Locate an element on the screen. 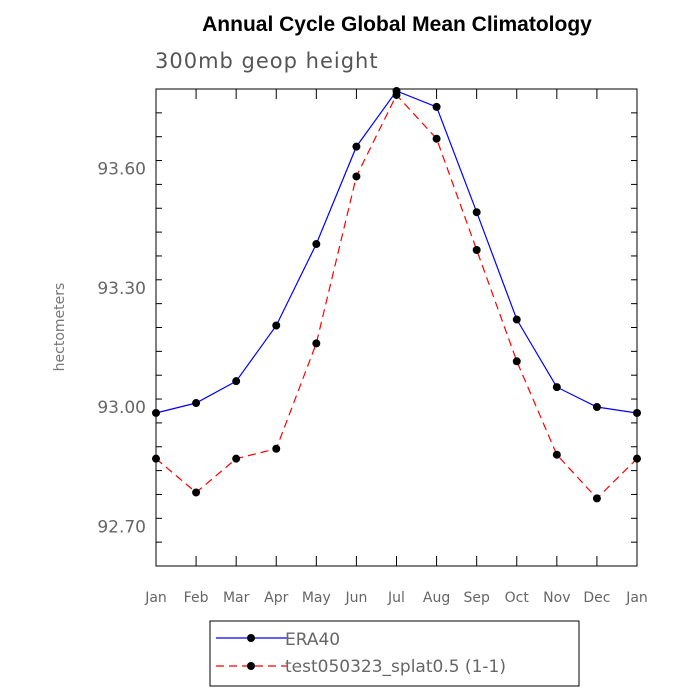 The image size is (700, 700). x-tick-label: May is located at coordinates (316, 598).